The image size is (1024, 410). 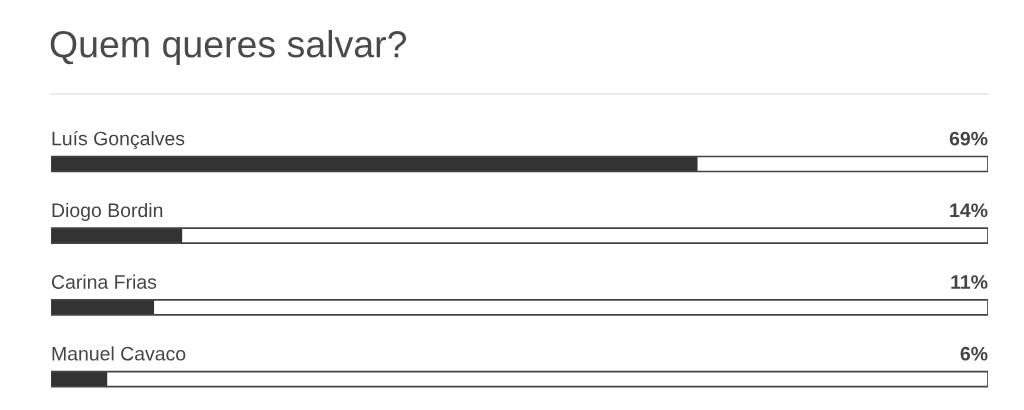 I want to click on data-label: 69%, so click(x=968, y=138).